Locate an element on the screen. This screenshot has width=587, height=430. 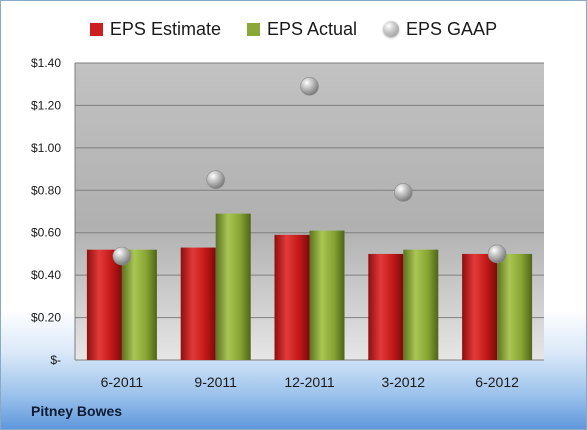
legend: EPS Estimate EPS Actual EPS GAAP is located at coordinates (293, 29).